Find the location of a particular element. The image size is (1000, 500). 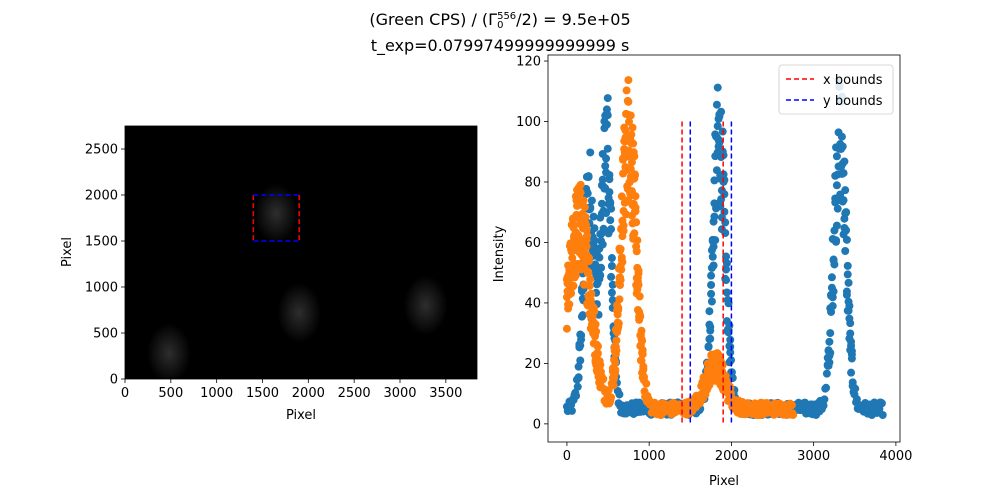

title-script: 556 0 is located at coordinates (507, 20).